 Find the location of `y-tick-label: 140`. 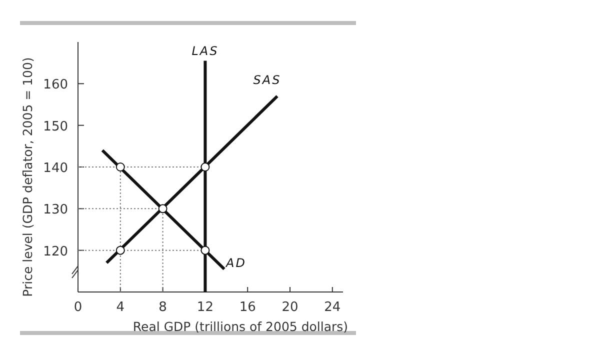

y-tick-label: 140 is located at coordinates (55, 168).